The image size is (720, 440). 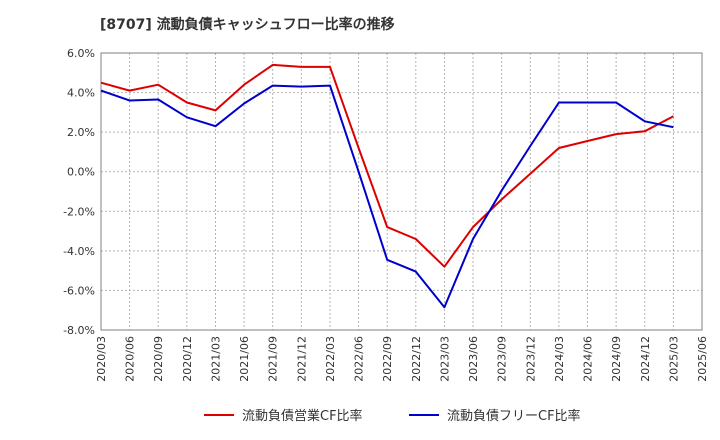 What do you see at coordinates (387, 359) in the screenshot?
I see `x-tick-label: 2022/09` at bounding box center [387, 359].